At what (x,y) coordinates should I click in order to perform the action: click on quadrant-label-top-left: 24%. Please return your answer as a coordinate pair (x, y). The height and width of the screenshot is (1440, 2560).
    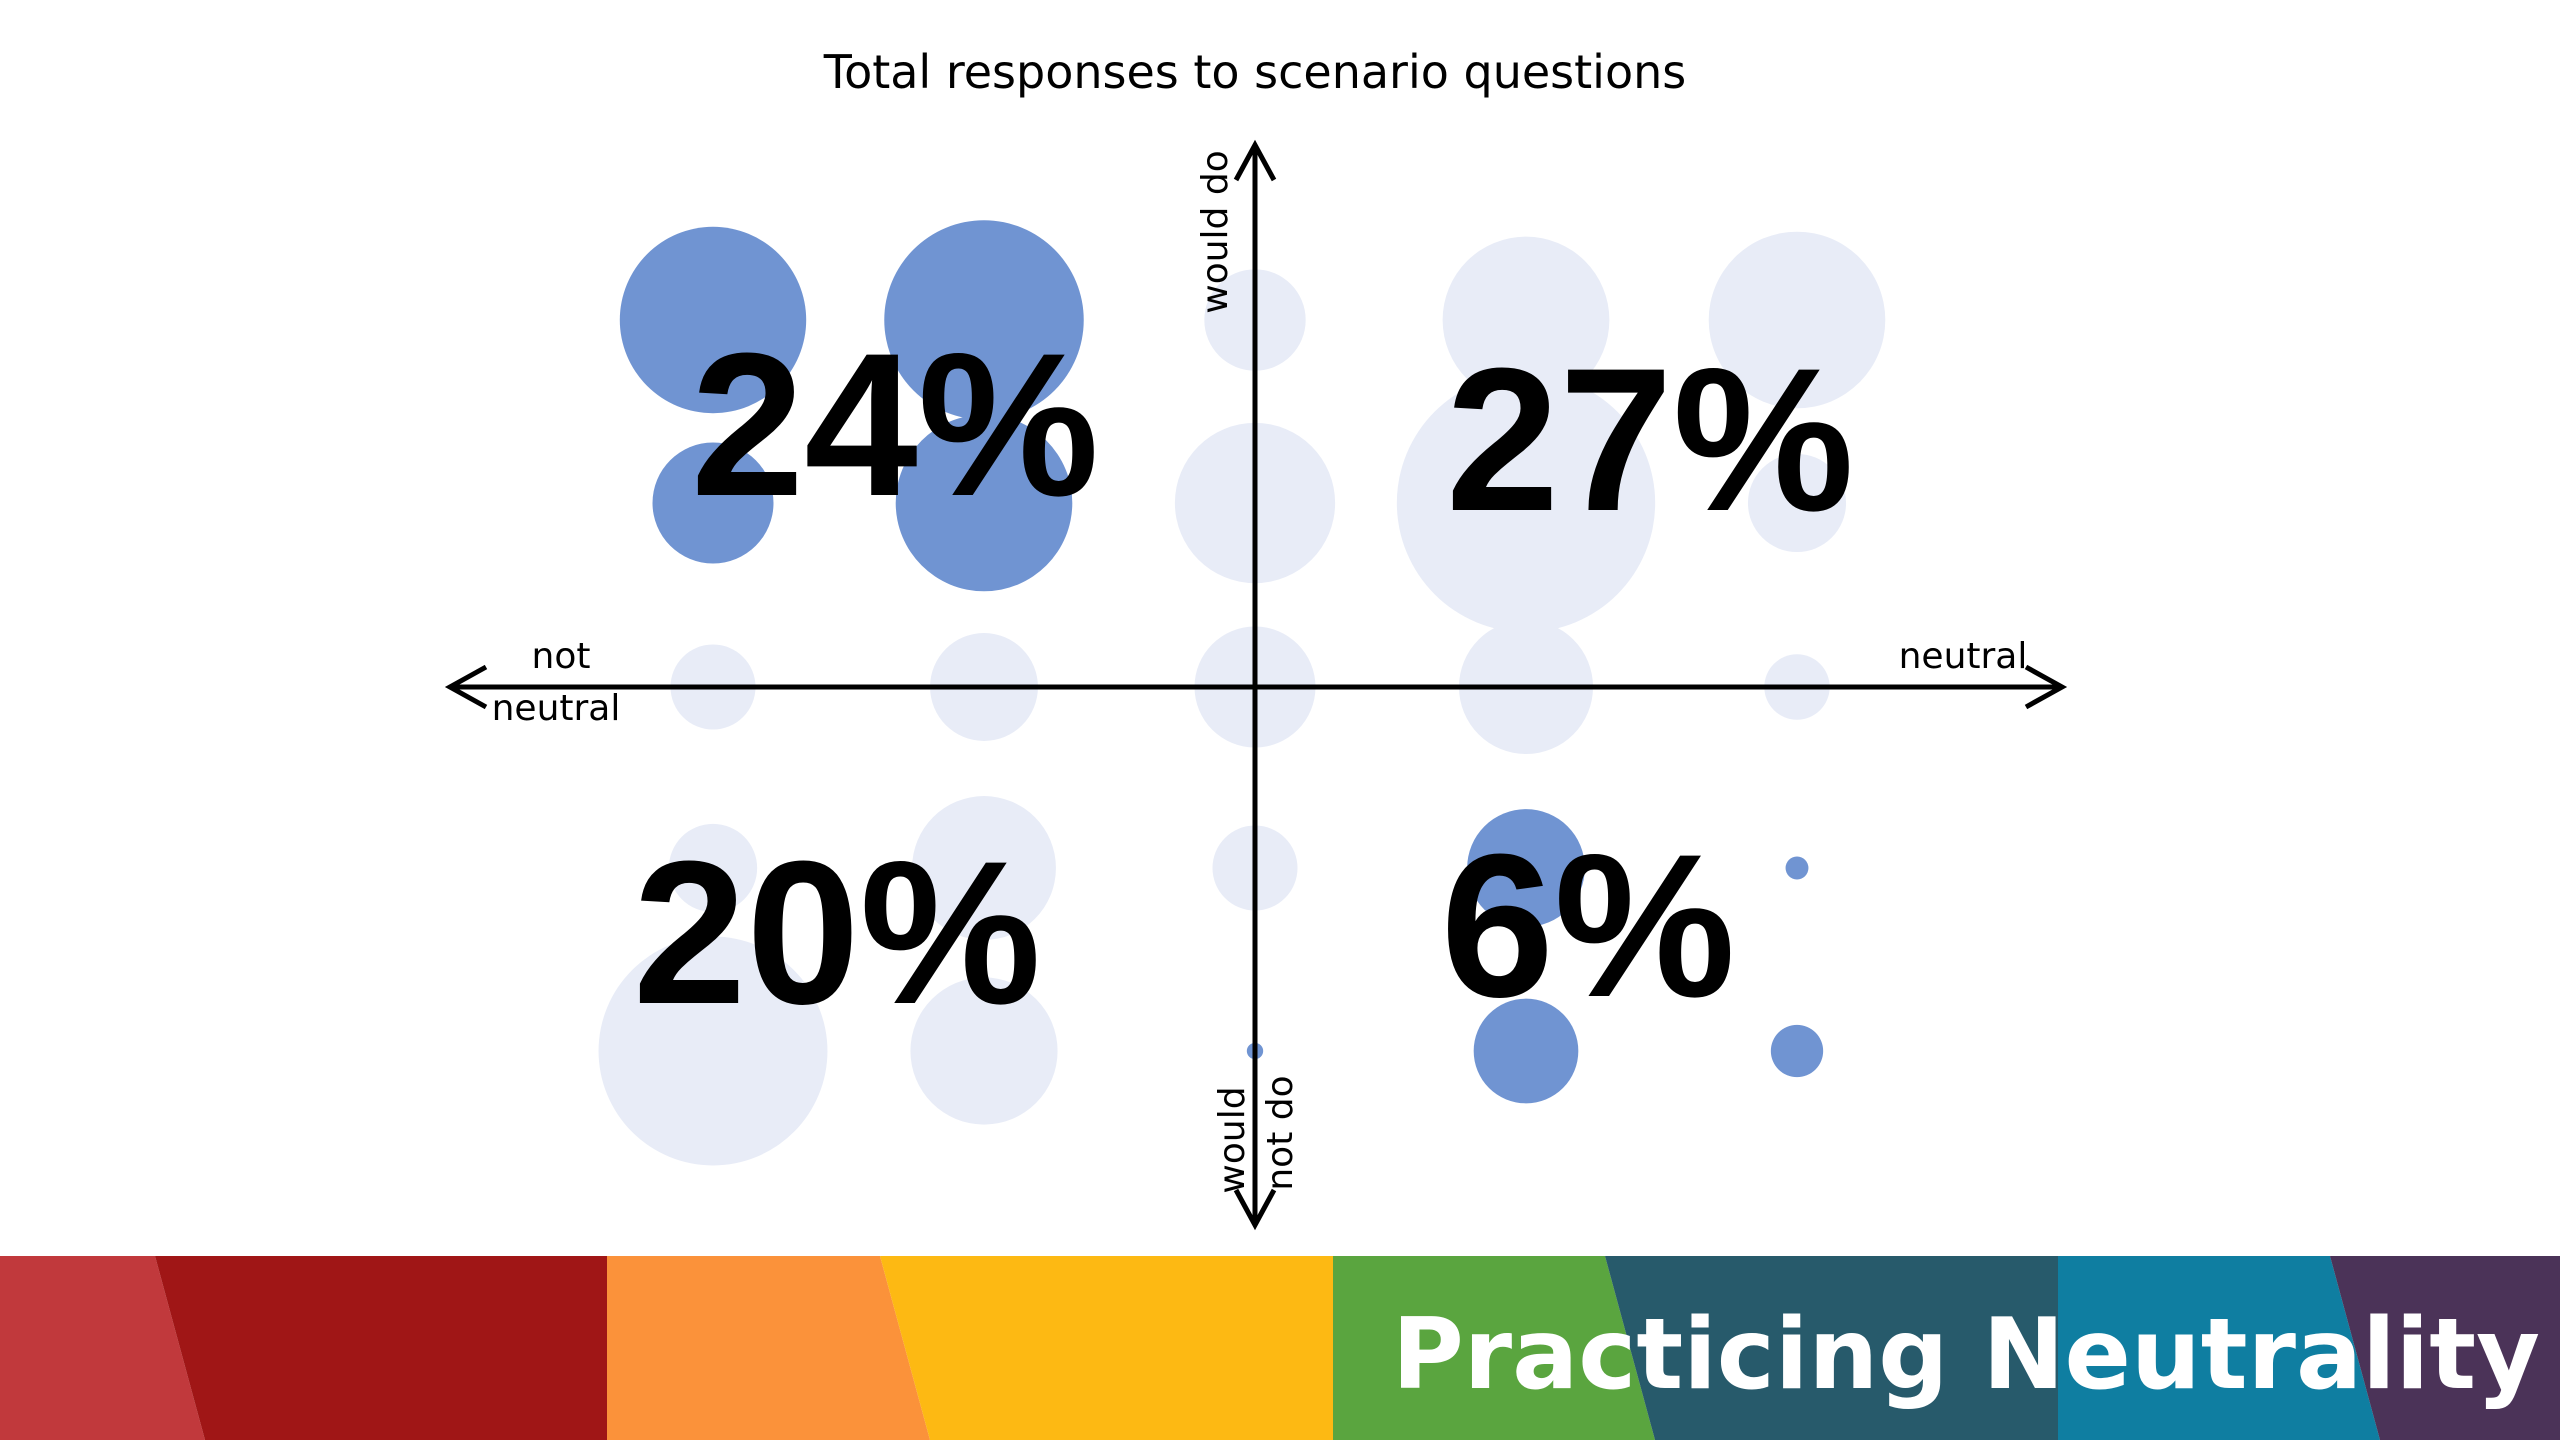
    Looking at the image, I should click on (895, 425).